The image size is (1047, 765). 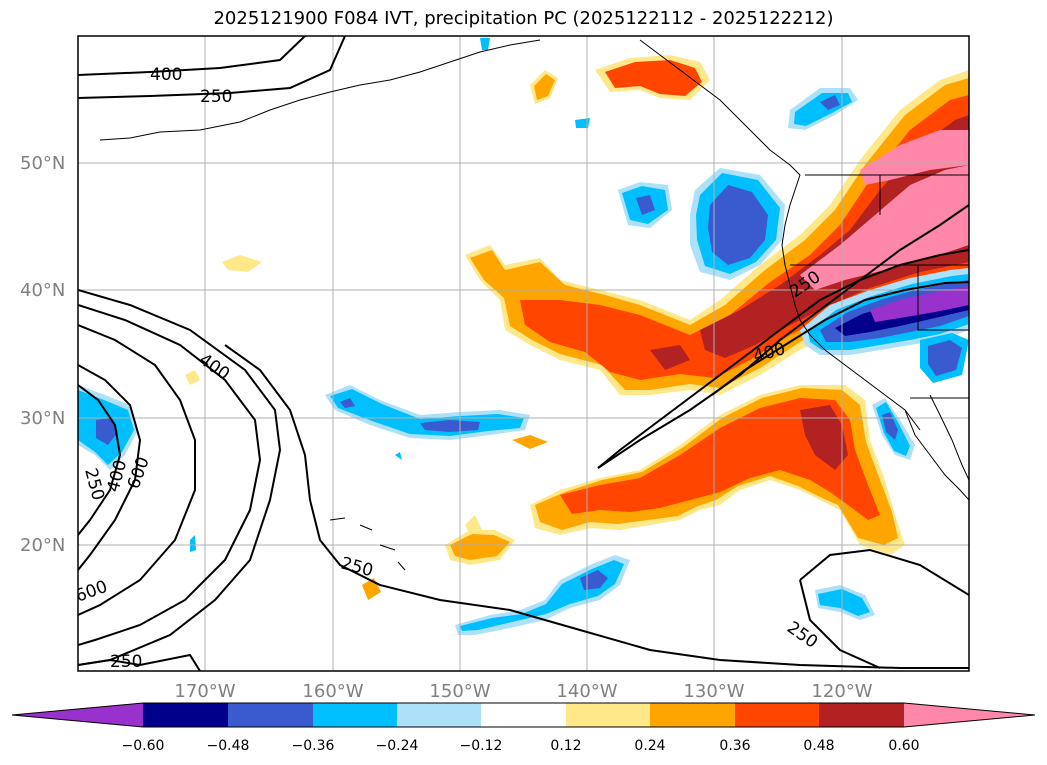 I want to click on colorbar-tick: 0.12, so click(x=565, y=746).